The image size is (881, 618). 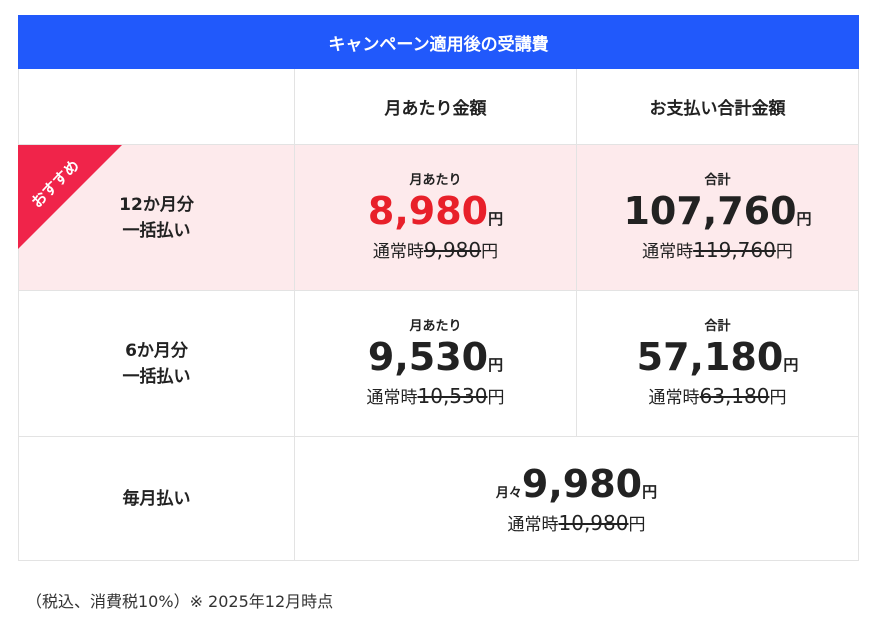 I want to click on regular-price: 10,980, so click(x=593, y=523).